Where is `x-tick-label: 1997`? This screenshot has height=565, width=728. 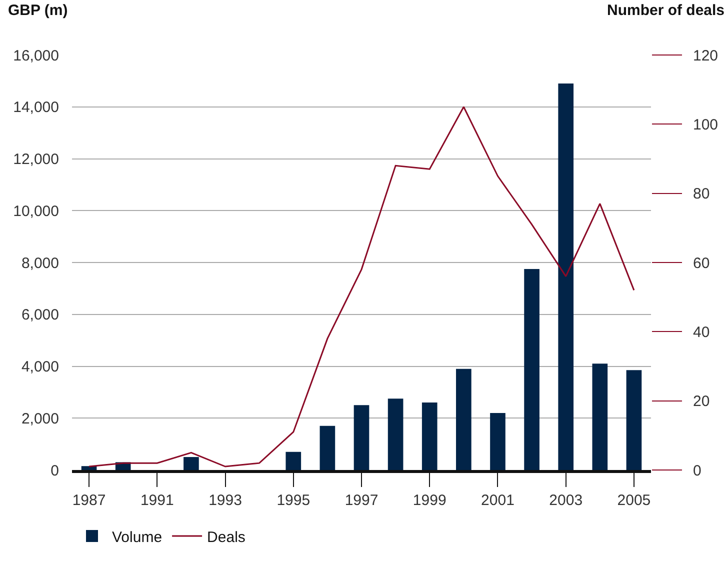 x-tick-label: 1997 is located at coordinates (361, 500).